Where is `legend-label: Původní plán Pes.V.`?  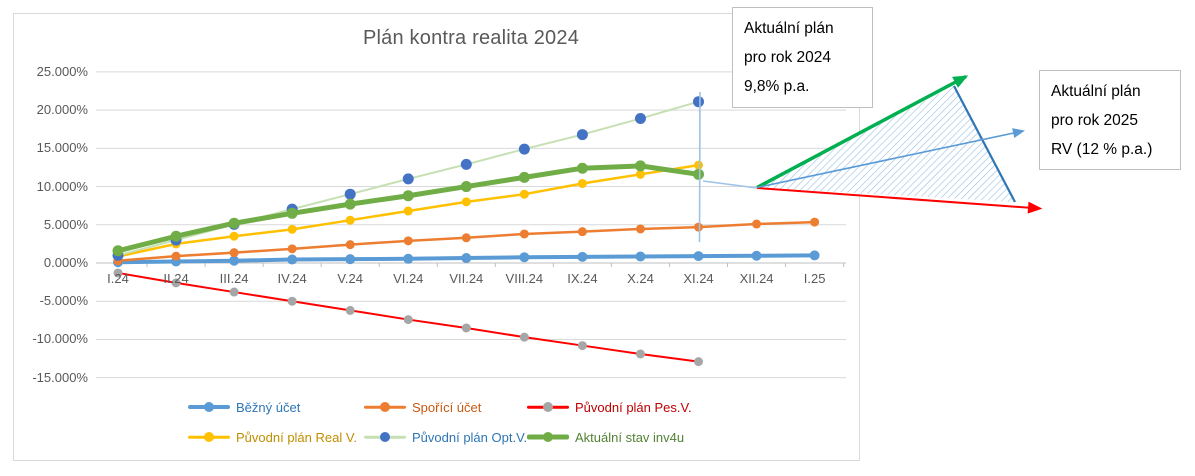
legend-label: Původní plán Pes.V. is located at coordinates (633, 407).